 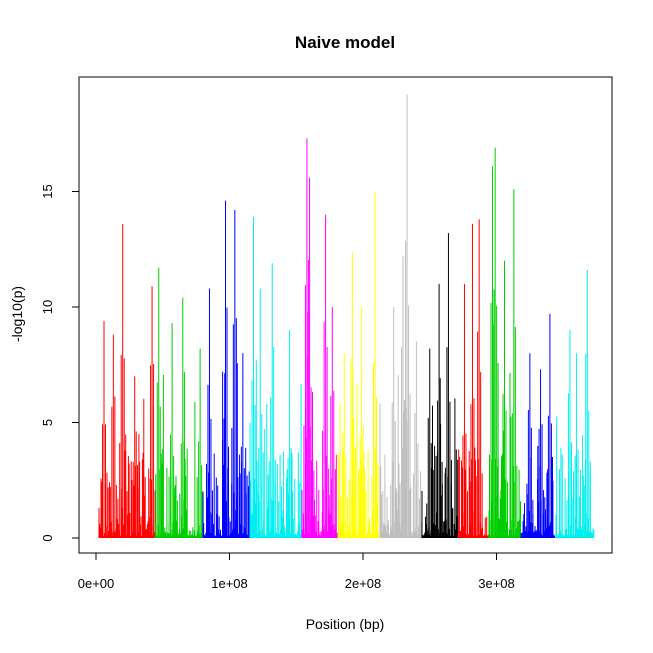 What do you see at coordinates (96, 583) in the screenshot?
I see `x-tick-label: 0e+00` at bounding box center [96, 583].